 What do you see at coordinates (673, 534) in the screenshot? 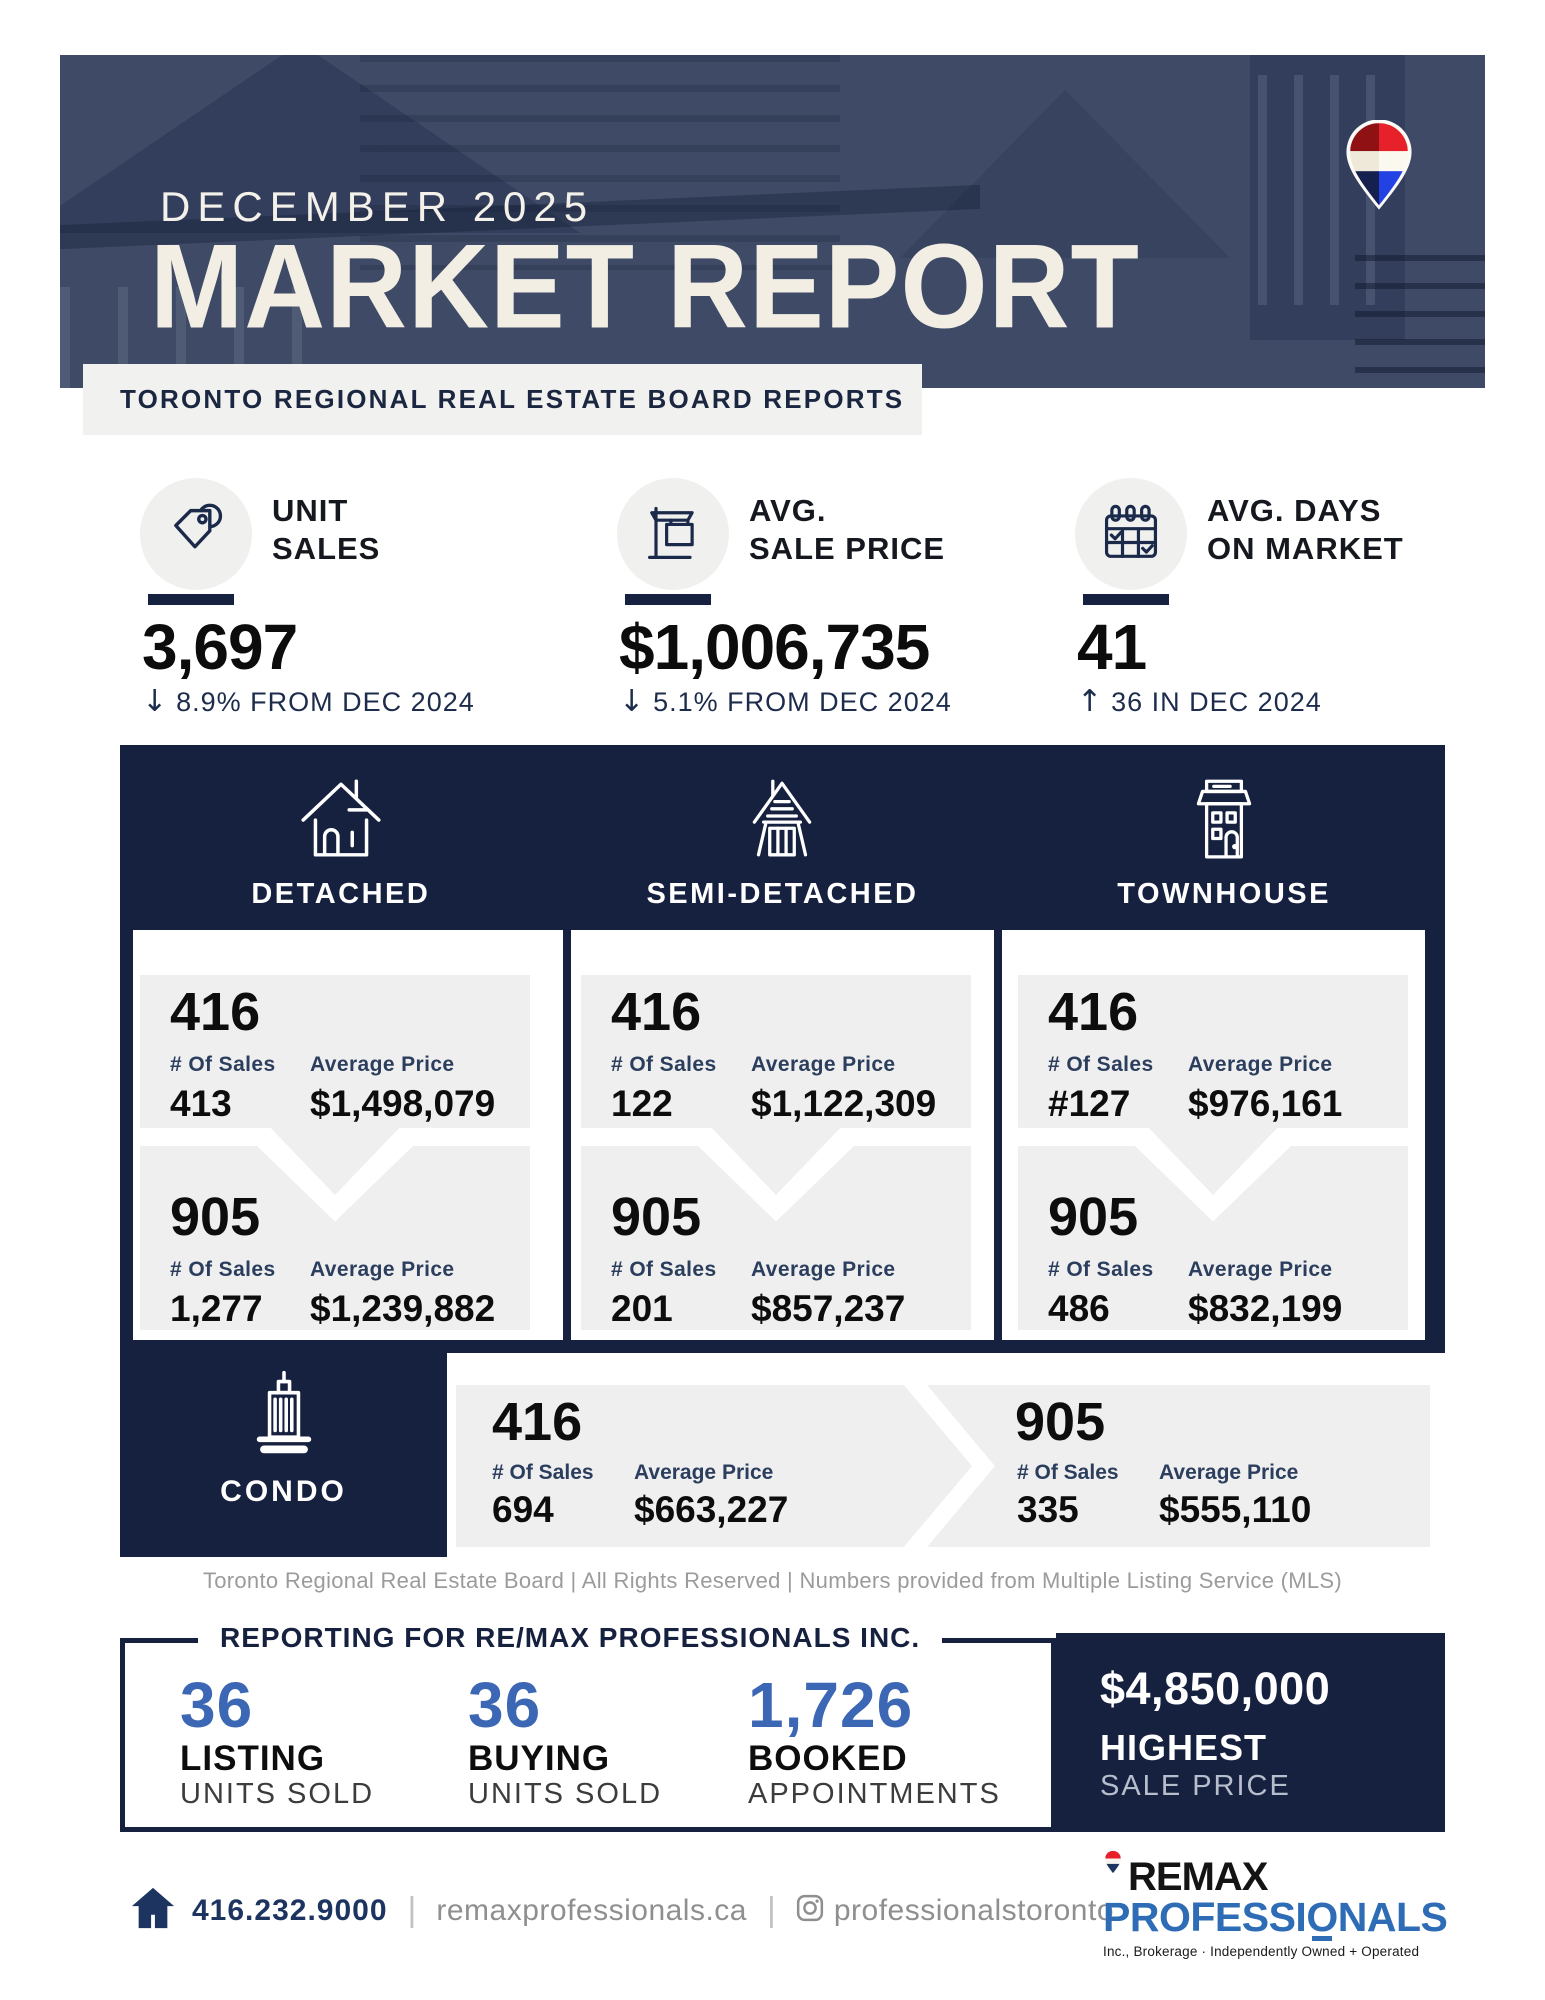
I see `sale-sign-icon` at bounding box center [673, 534].